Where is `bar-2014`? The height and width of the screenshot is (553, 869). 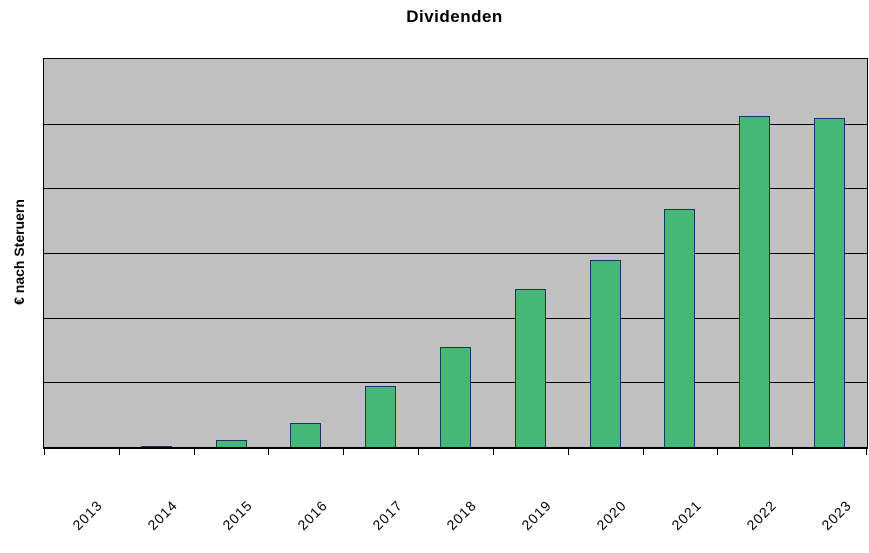 bar-2014 is located at coordinates (156, 446).